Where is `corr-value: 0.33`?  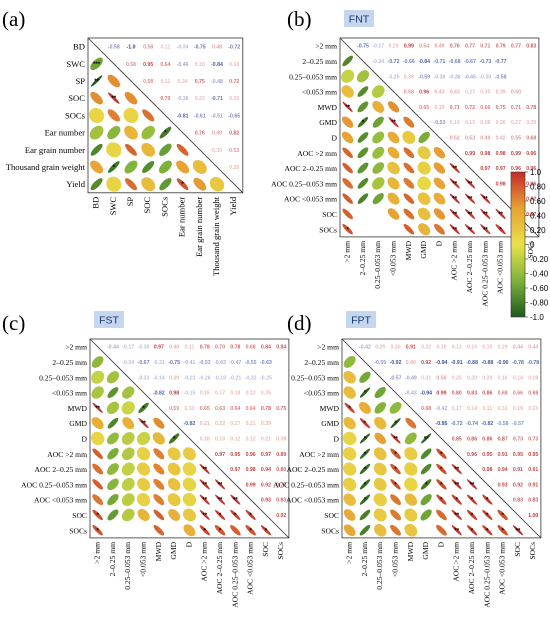
corr-value: 0.33 is located at coordinates (200, 99).